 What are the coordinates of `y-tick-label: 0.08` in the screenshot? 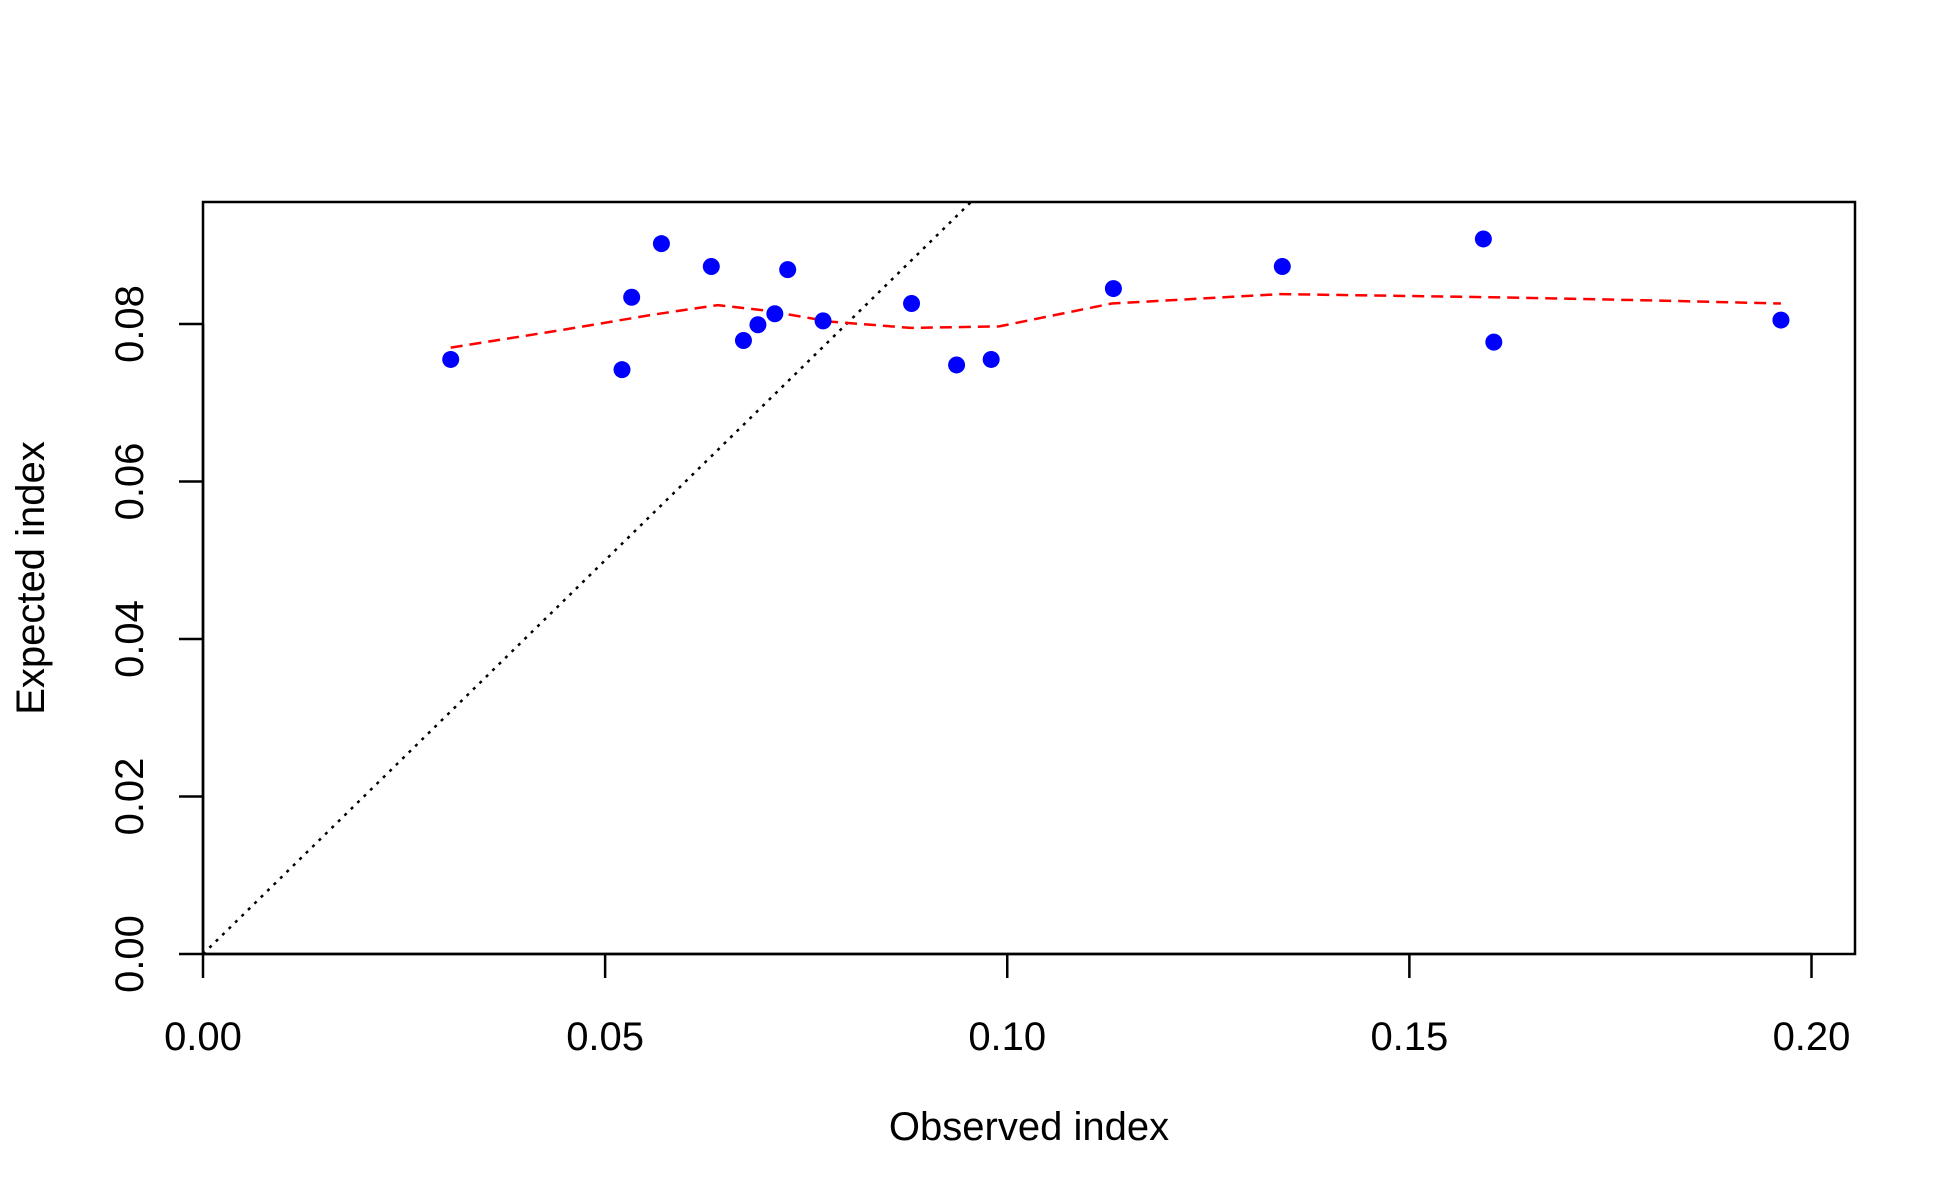 It's located at (130, 324).